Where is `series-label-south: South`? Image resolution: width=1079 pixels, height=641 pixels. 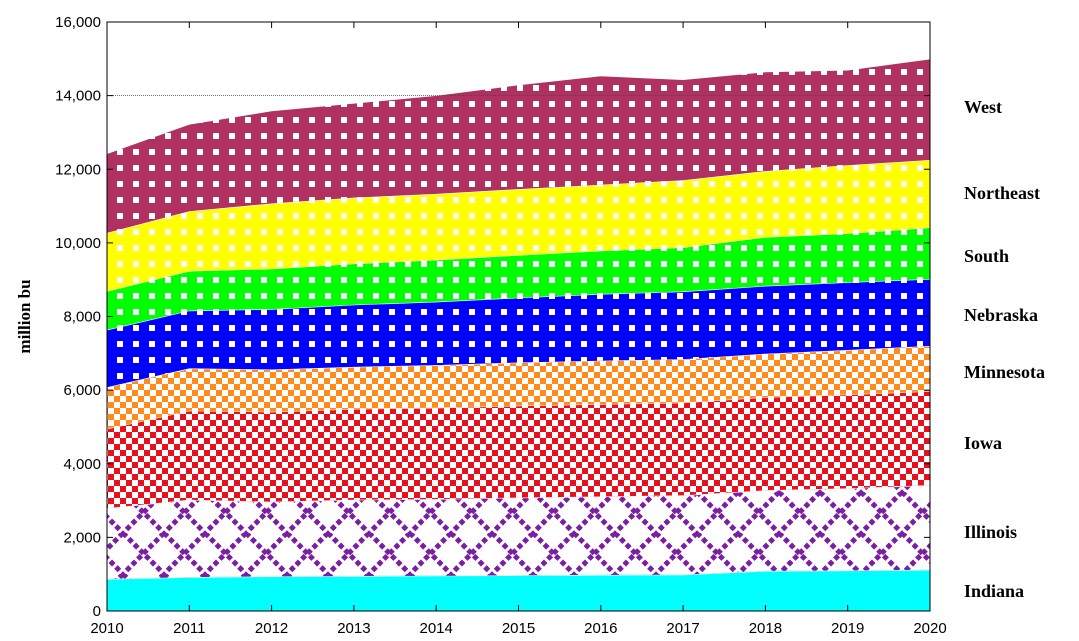
series-label-south: South is located at coordinates (986, 256).